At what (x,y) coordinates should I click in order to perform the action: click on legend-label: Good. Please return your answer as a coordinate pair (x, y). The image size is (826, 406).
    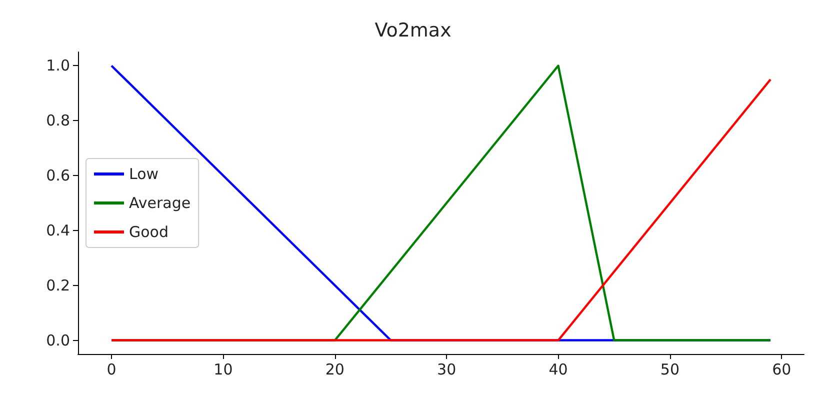
    Looking at the image, I should click on (148, 232).